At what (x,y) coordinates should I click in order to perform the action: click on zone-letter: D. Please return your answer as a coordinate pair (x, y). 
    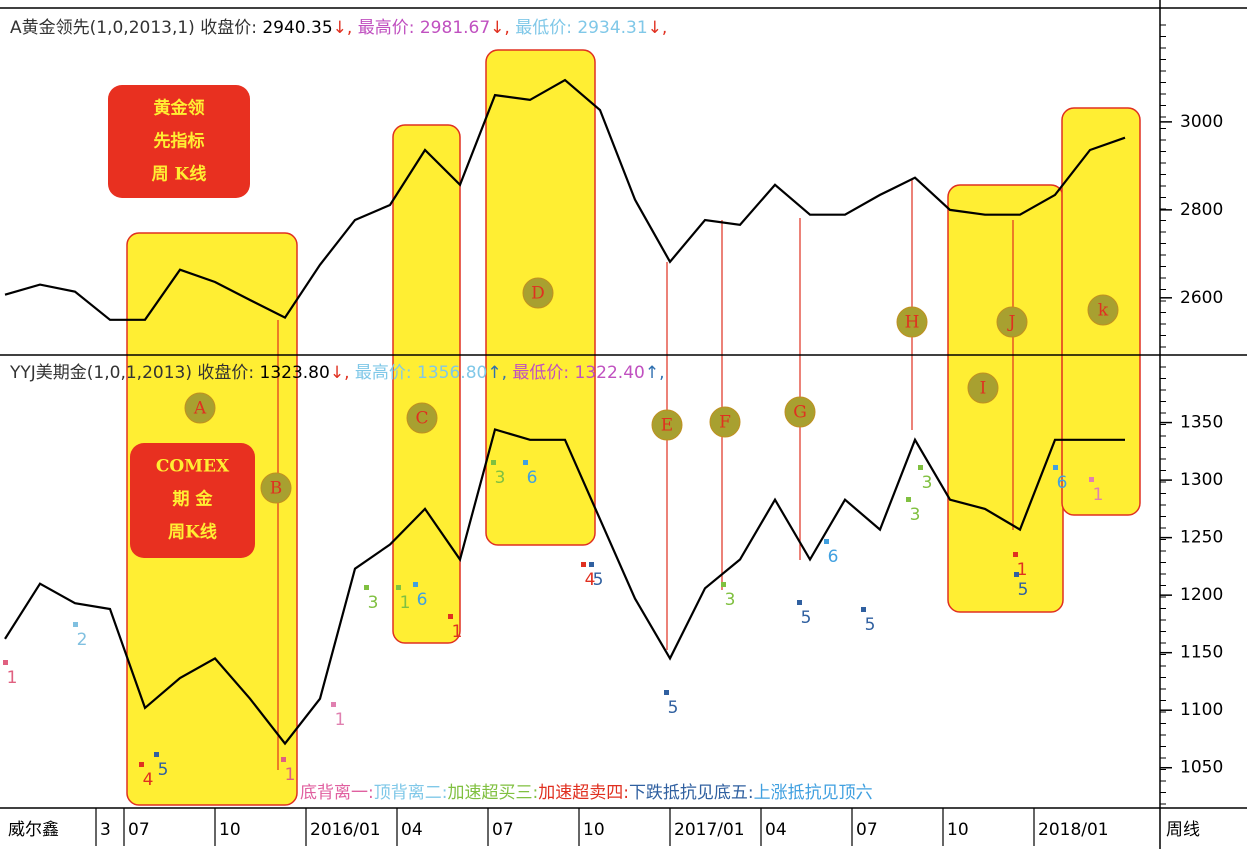
    Looking at the image, I should click on (538, 294).